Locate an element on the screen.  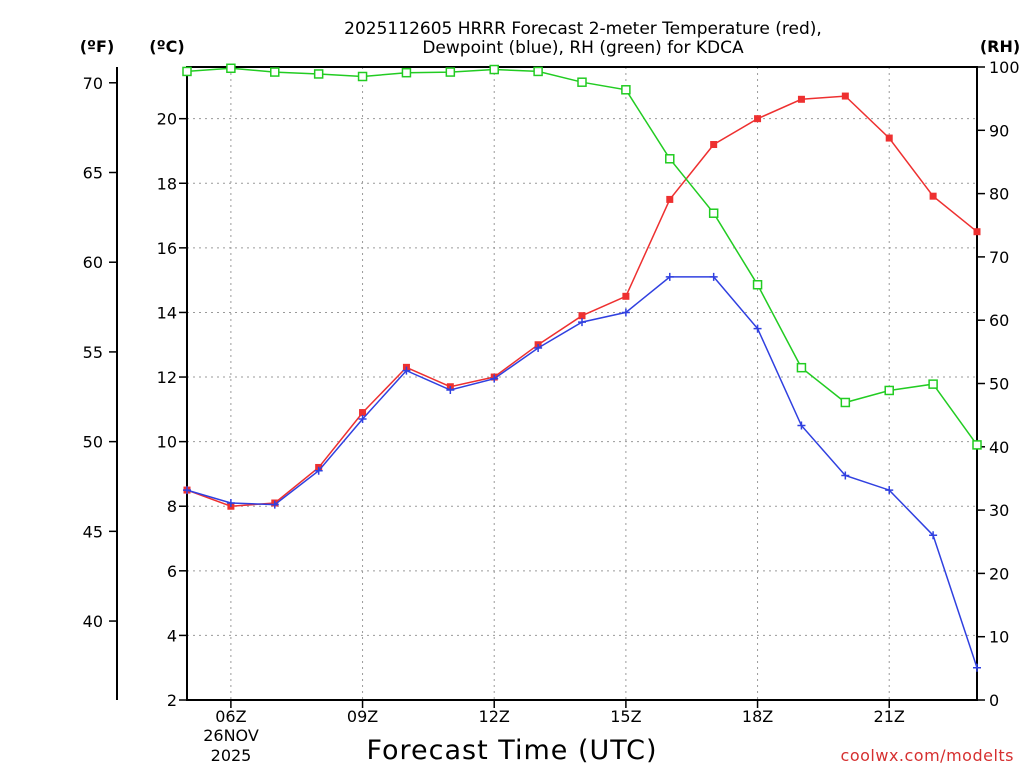
rh-tick-label: 30 is located at coordinates (999, 510).